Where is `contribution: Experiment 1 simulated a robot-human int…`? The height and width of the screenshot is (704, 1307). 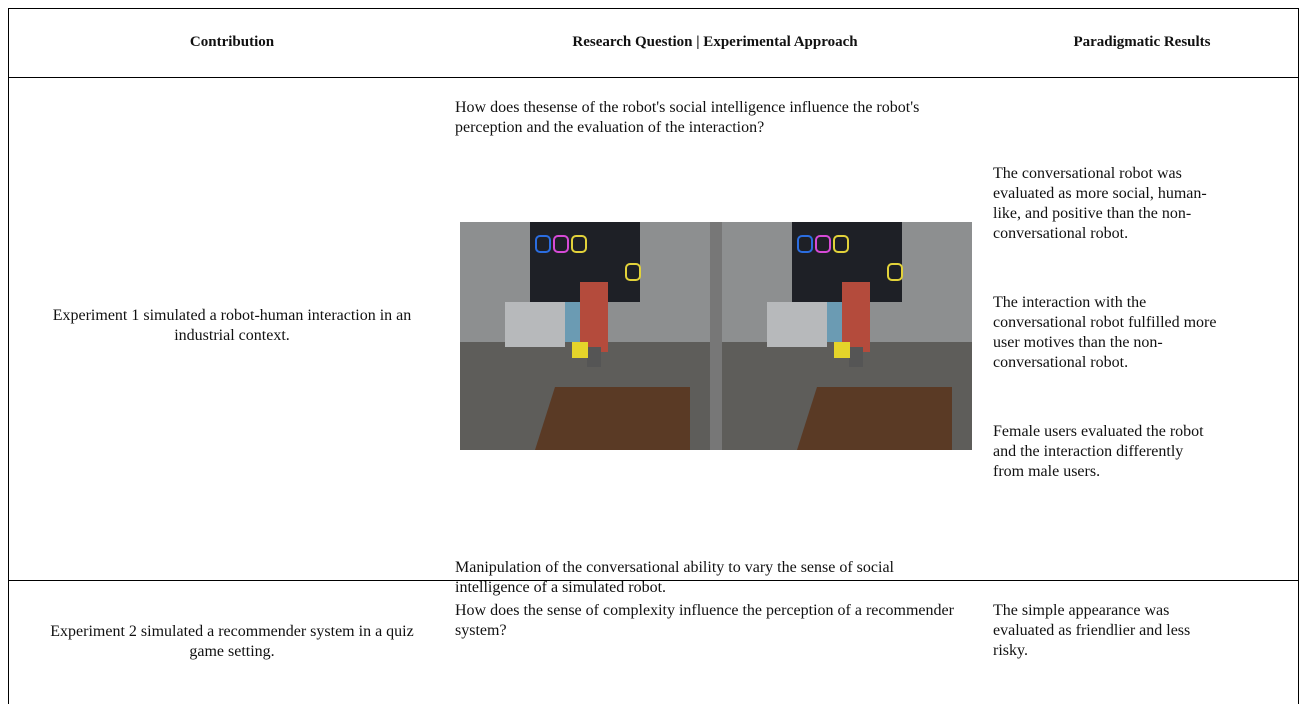
contribution: Experiment 1 simulated a robot-human int… is located at coordinates (232, 325).